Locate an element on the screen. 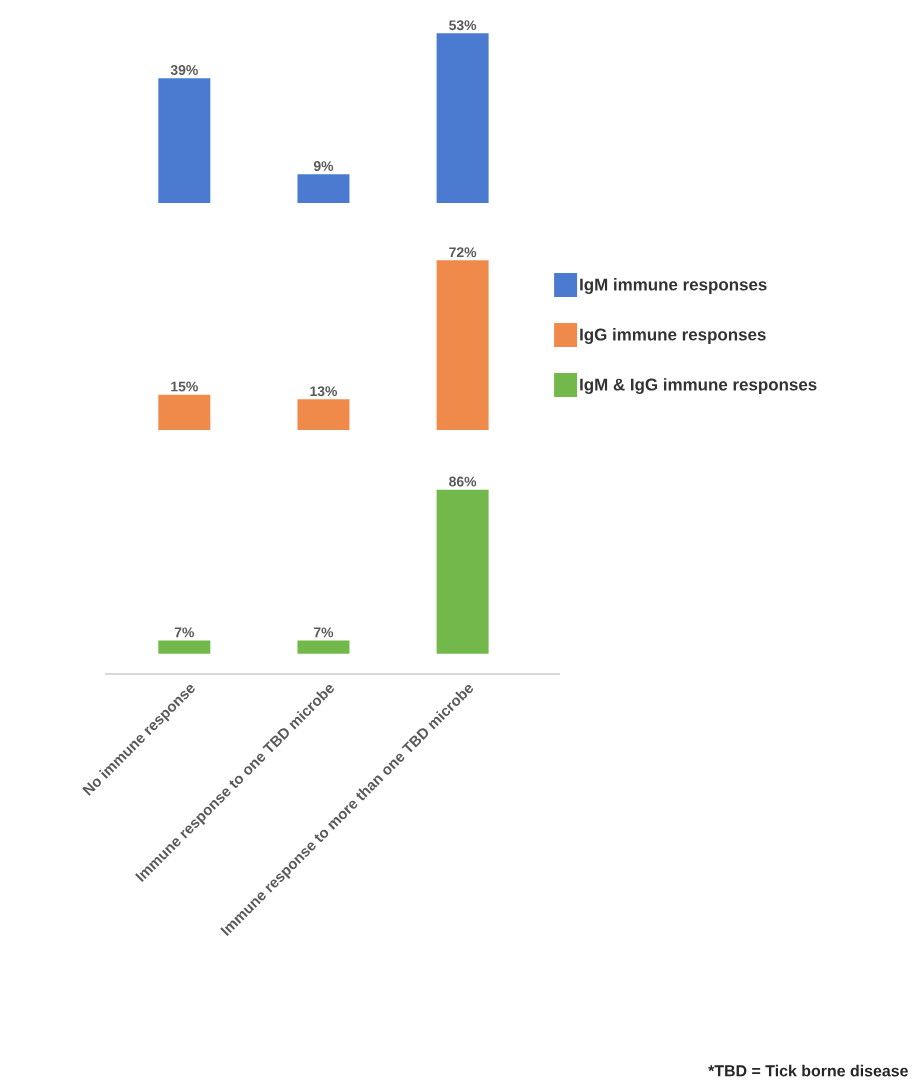 The image size is (917, 1083). data-label: 39% is located at coordinates (184, 70).